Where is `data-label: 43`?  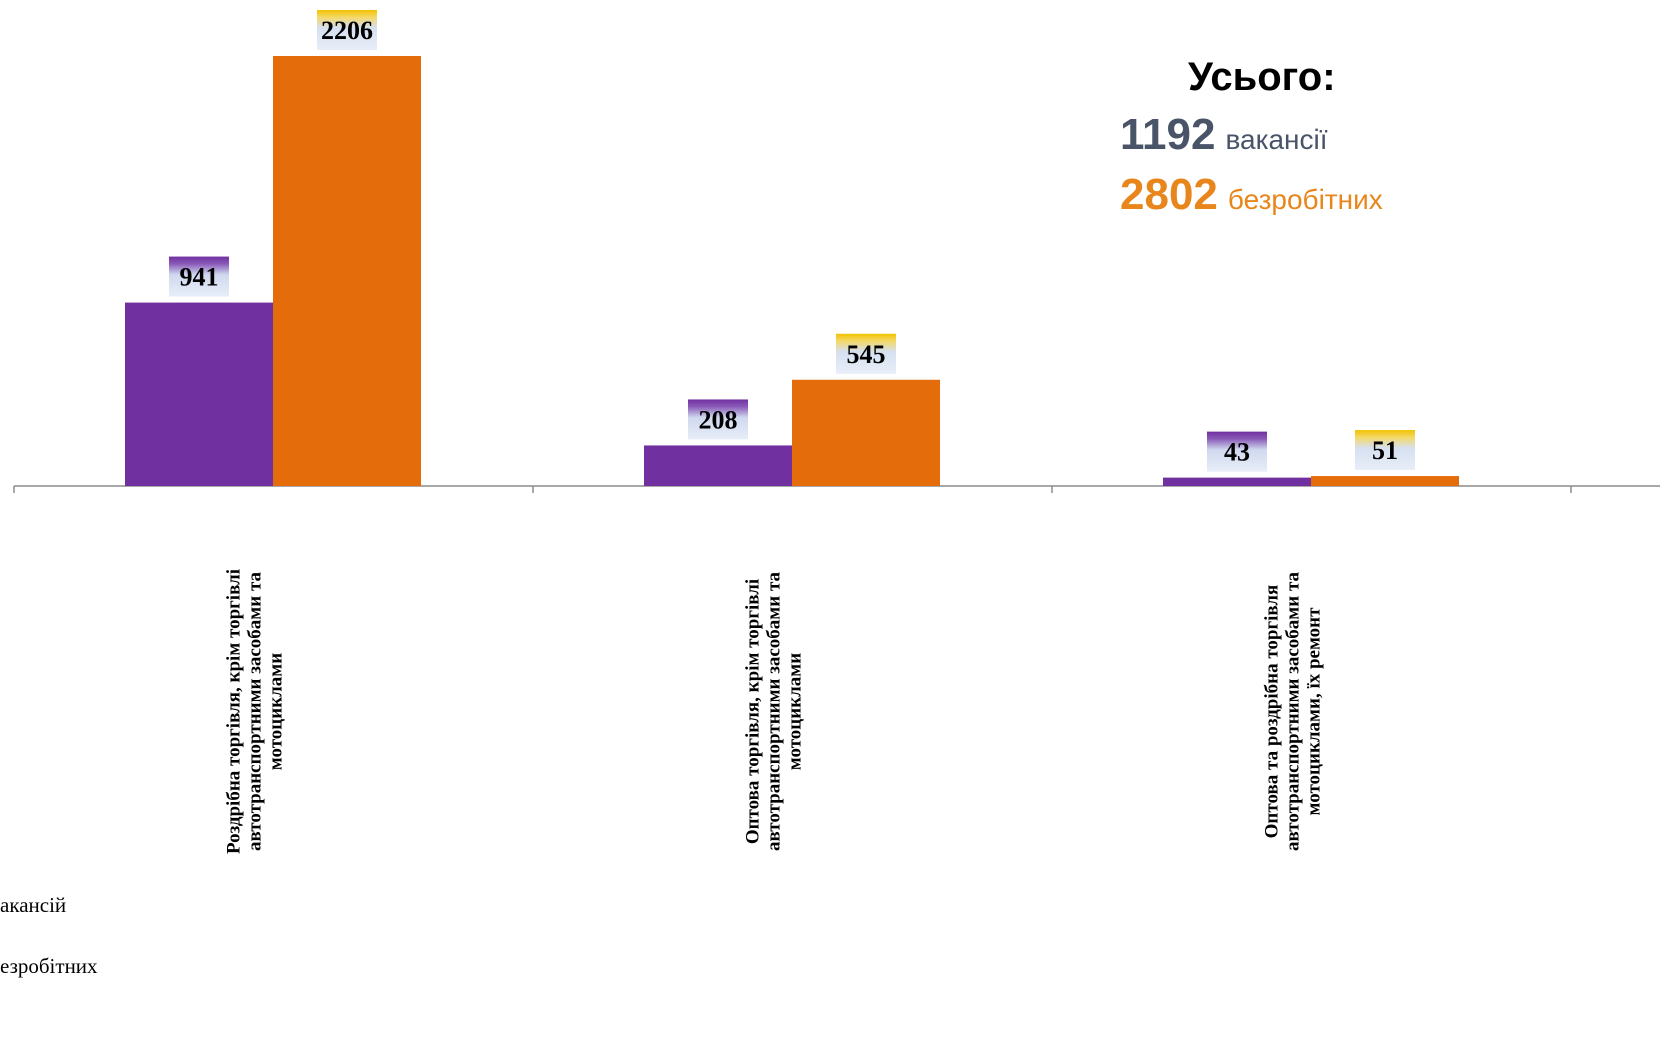
data-label: 43 is located at coordinates (1237, 452).